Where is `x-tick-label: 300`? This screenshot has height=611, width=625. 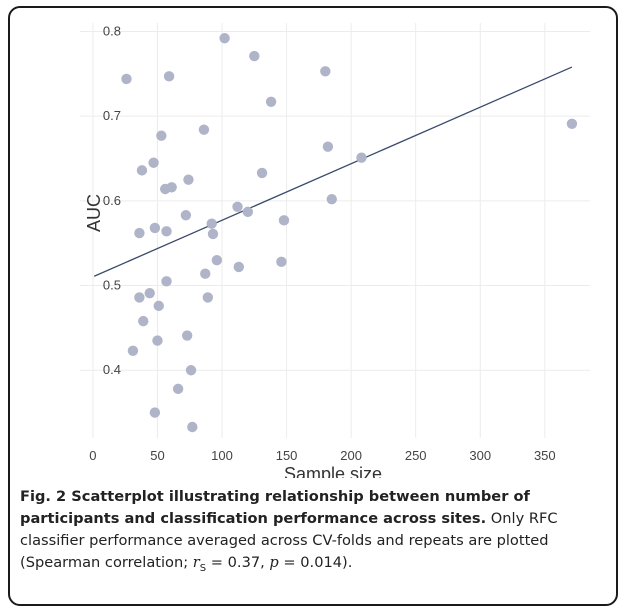
x-tick-label: 300 is located at coordinates (480, 455).